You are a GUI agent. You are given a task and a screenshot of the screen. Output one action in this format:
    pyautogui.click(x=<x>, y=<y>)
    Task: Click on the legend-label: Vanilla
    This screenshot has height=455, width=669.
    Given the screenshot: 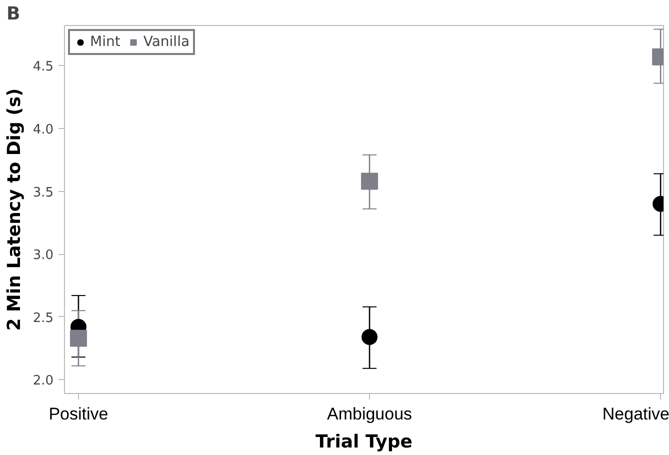 What is the action you would take?
    pyautogui.click(x=166, y=42)
    